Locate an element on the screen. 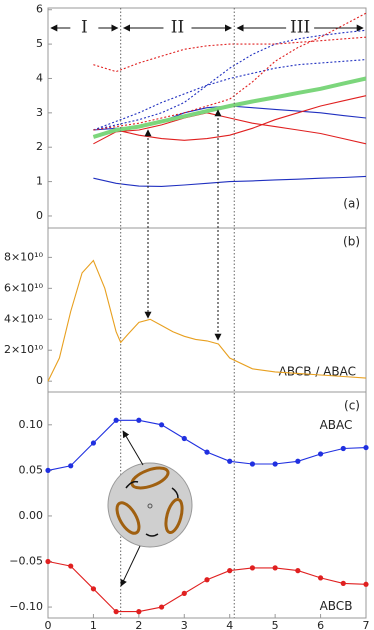 The image size is (374, 630). x-tick-label: 6 is located at coordinates (320, 624).